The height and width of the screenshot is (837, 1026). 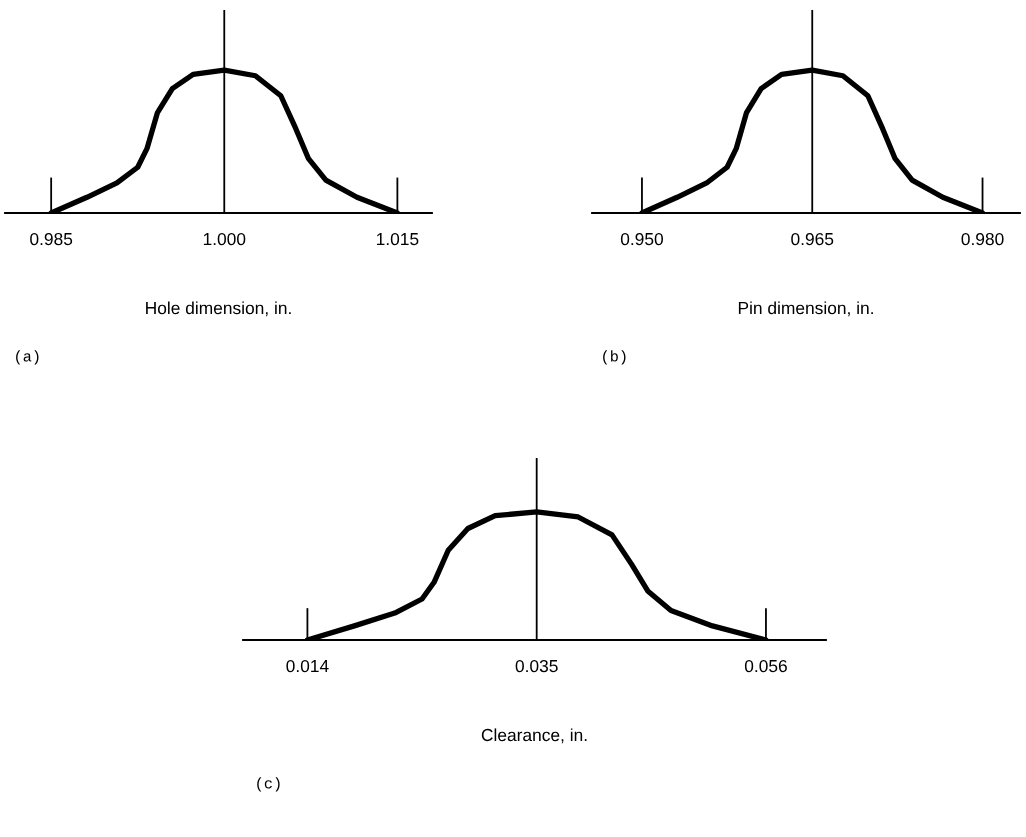 I want to click on x-tick-label: 0.056, so click(x=765, y=666).